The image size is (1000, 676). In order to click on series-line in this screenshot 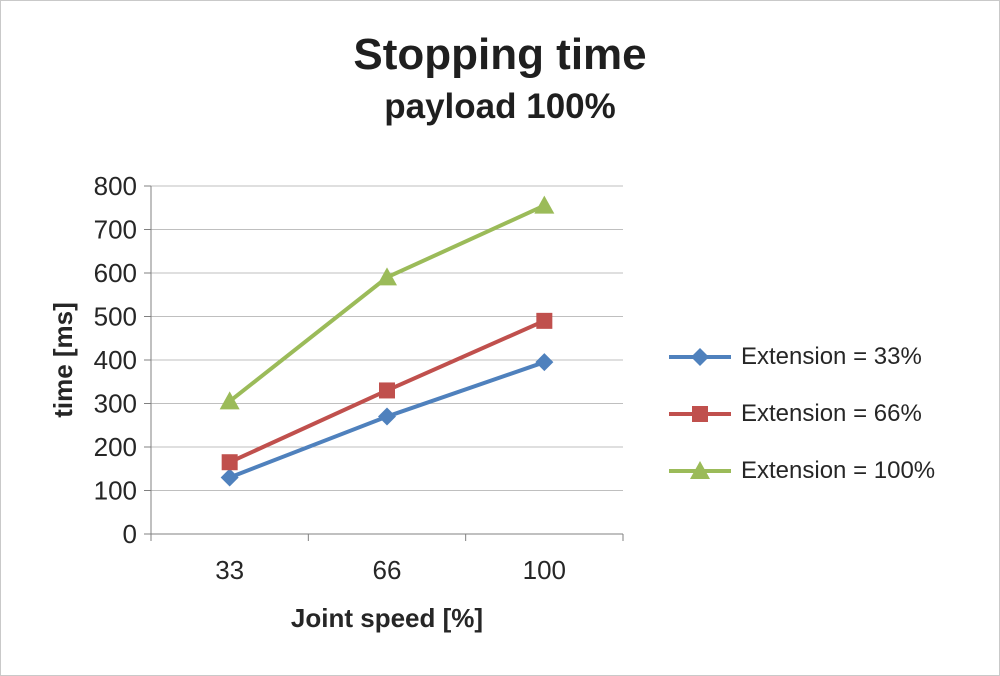, I will do `click(387, 303)`.